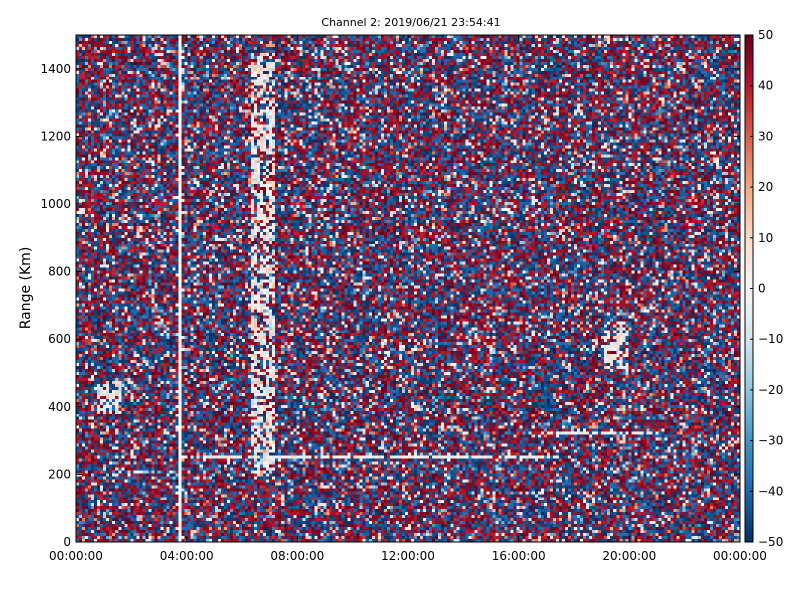 The image size is (800, 600). I want to click on y-axis-label: Range (Km), so click(26, 288).